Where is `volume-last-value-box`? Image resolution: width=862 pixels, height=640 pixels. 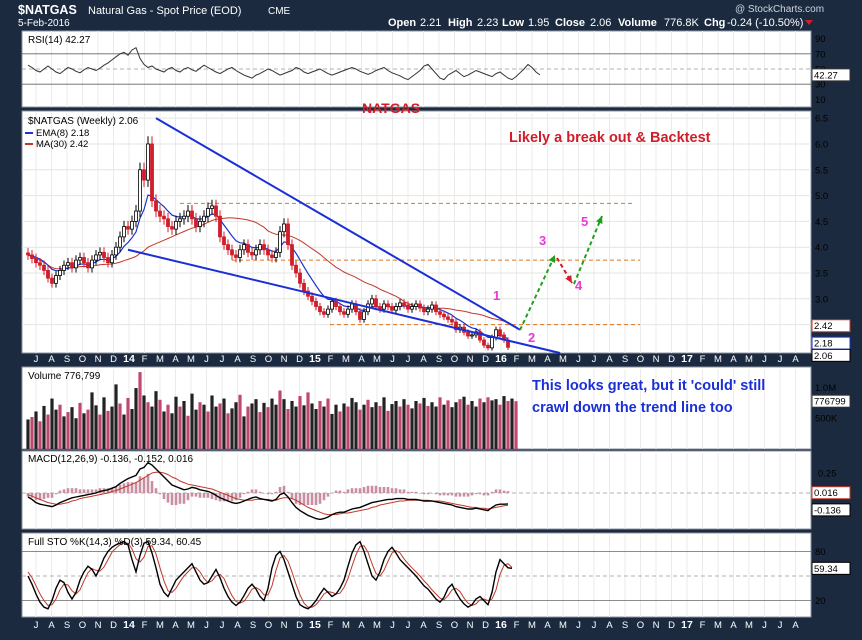 volume-last-value-box is located at coordinates (831, 401).